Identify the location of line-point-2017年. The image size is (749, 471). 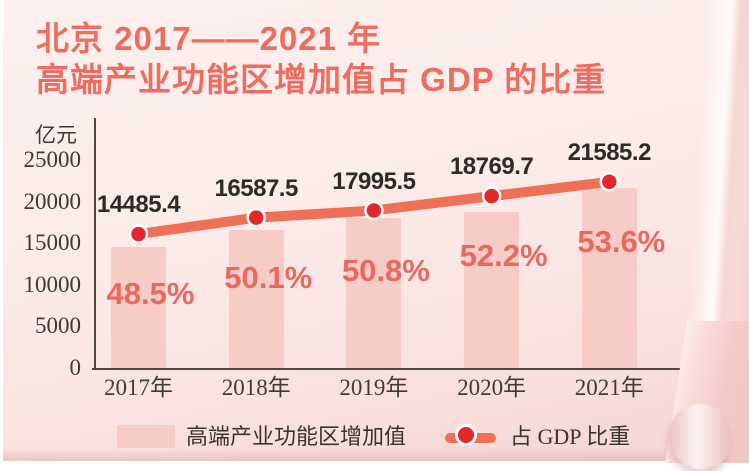
(138, 234).